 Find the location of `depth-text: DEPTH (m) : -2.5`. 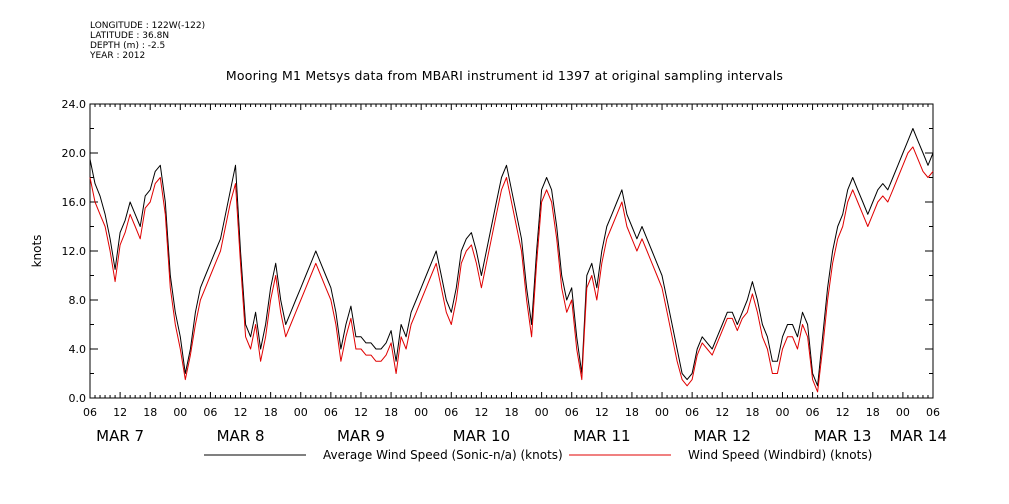

depth-text: DEPTH (m) : -2.5 is located at coordinates (128, 46).